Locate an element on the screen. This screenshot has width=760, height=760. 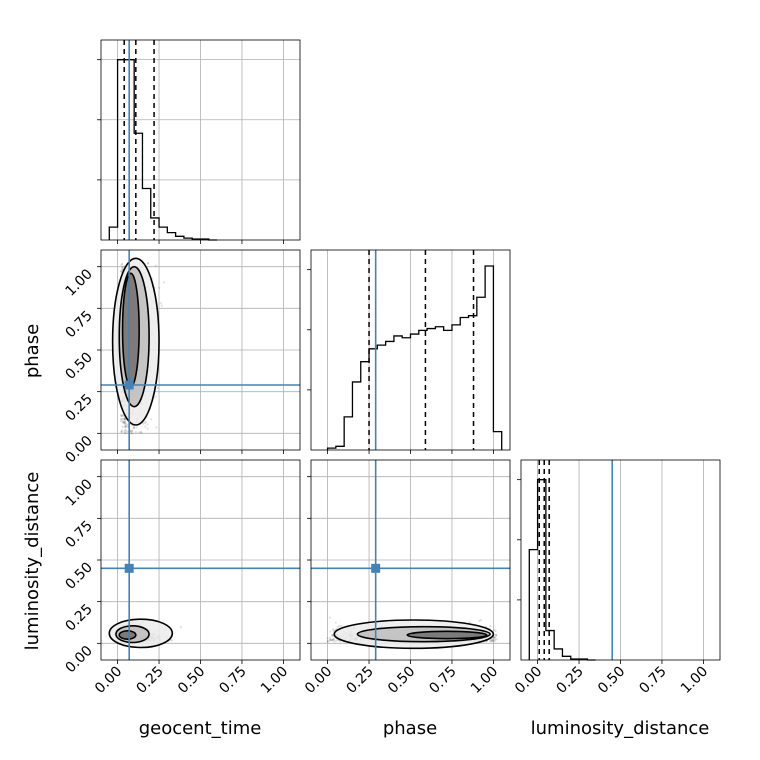
ylabel-phase: phase is located at coordinates (32, 351).